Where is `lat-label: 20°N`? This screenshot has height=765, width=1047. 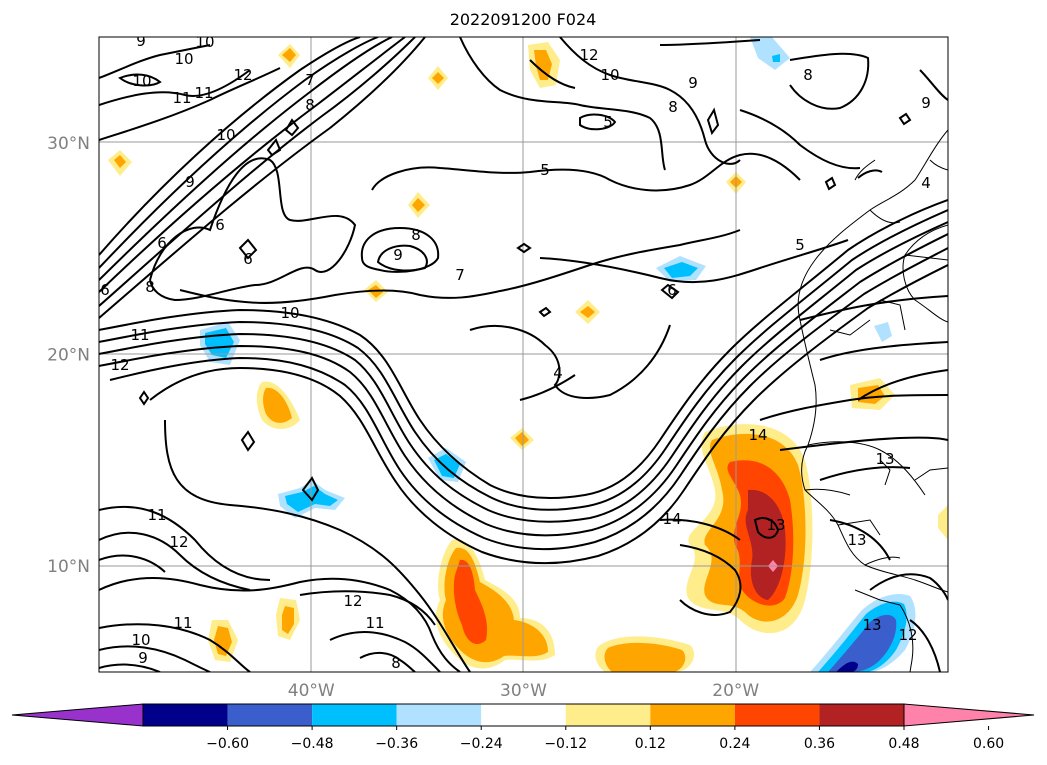
lat-label: 20°N is located at coordinates (68, 356).